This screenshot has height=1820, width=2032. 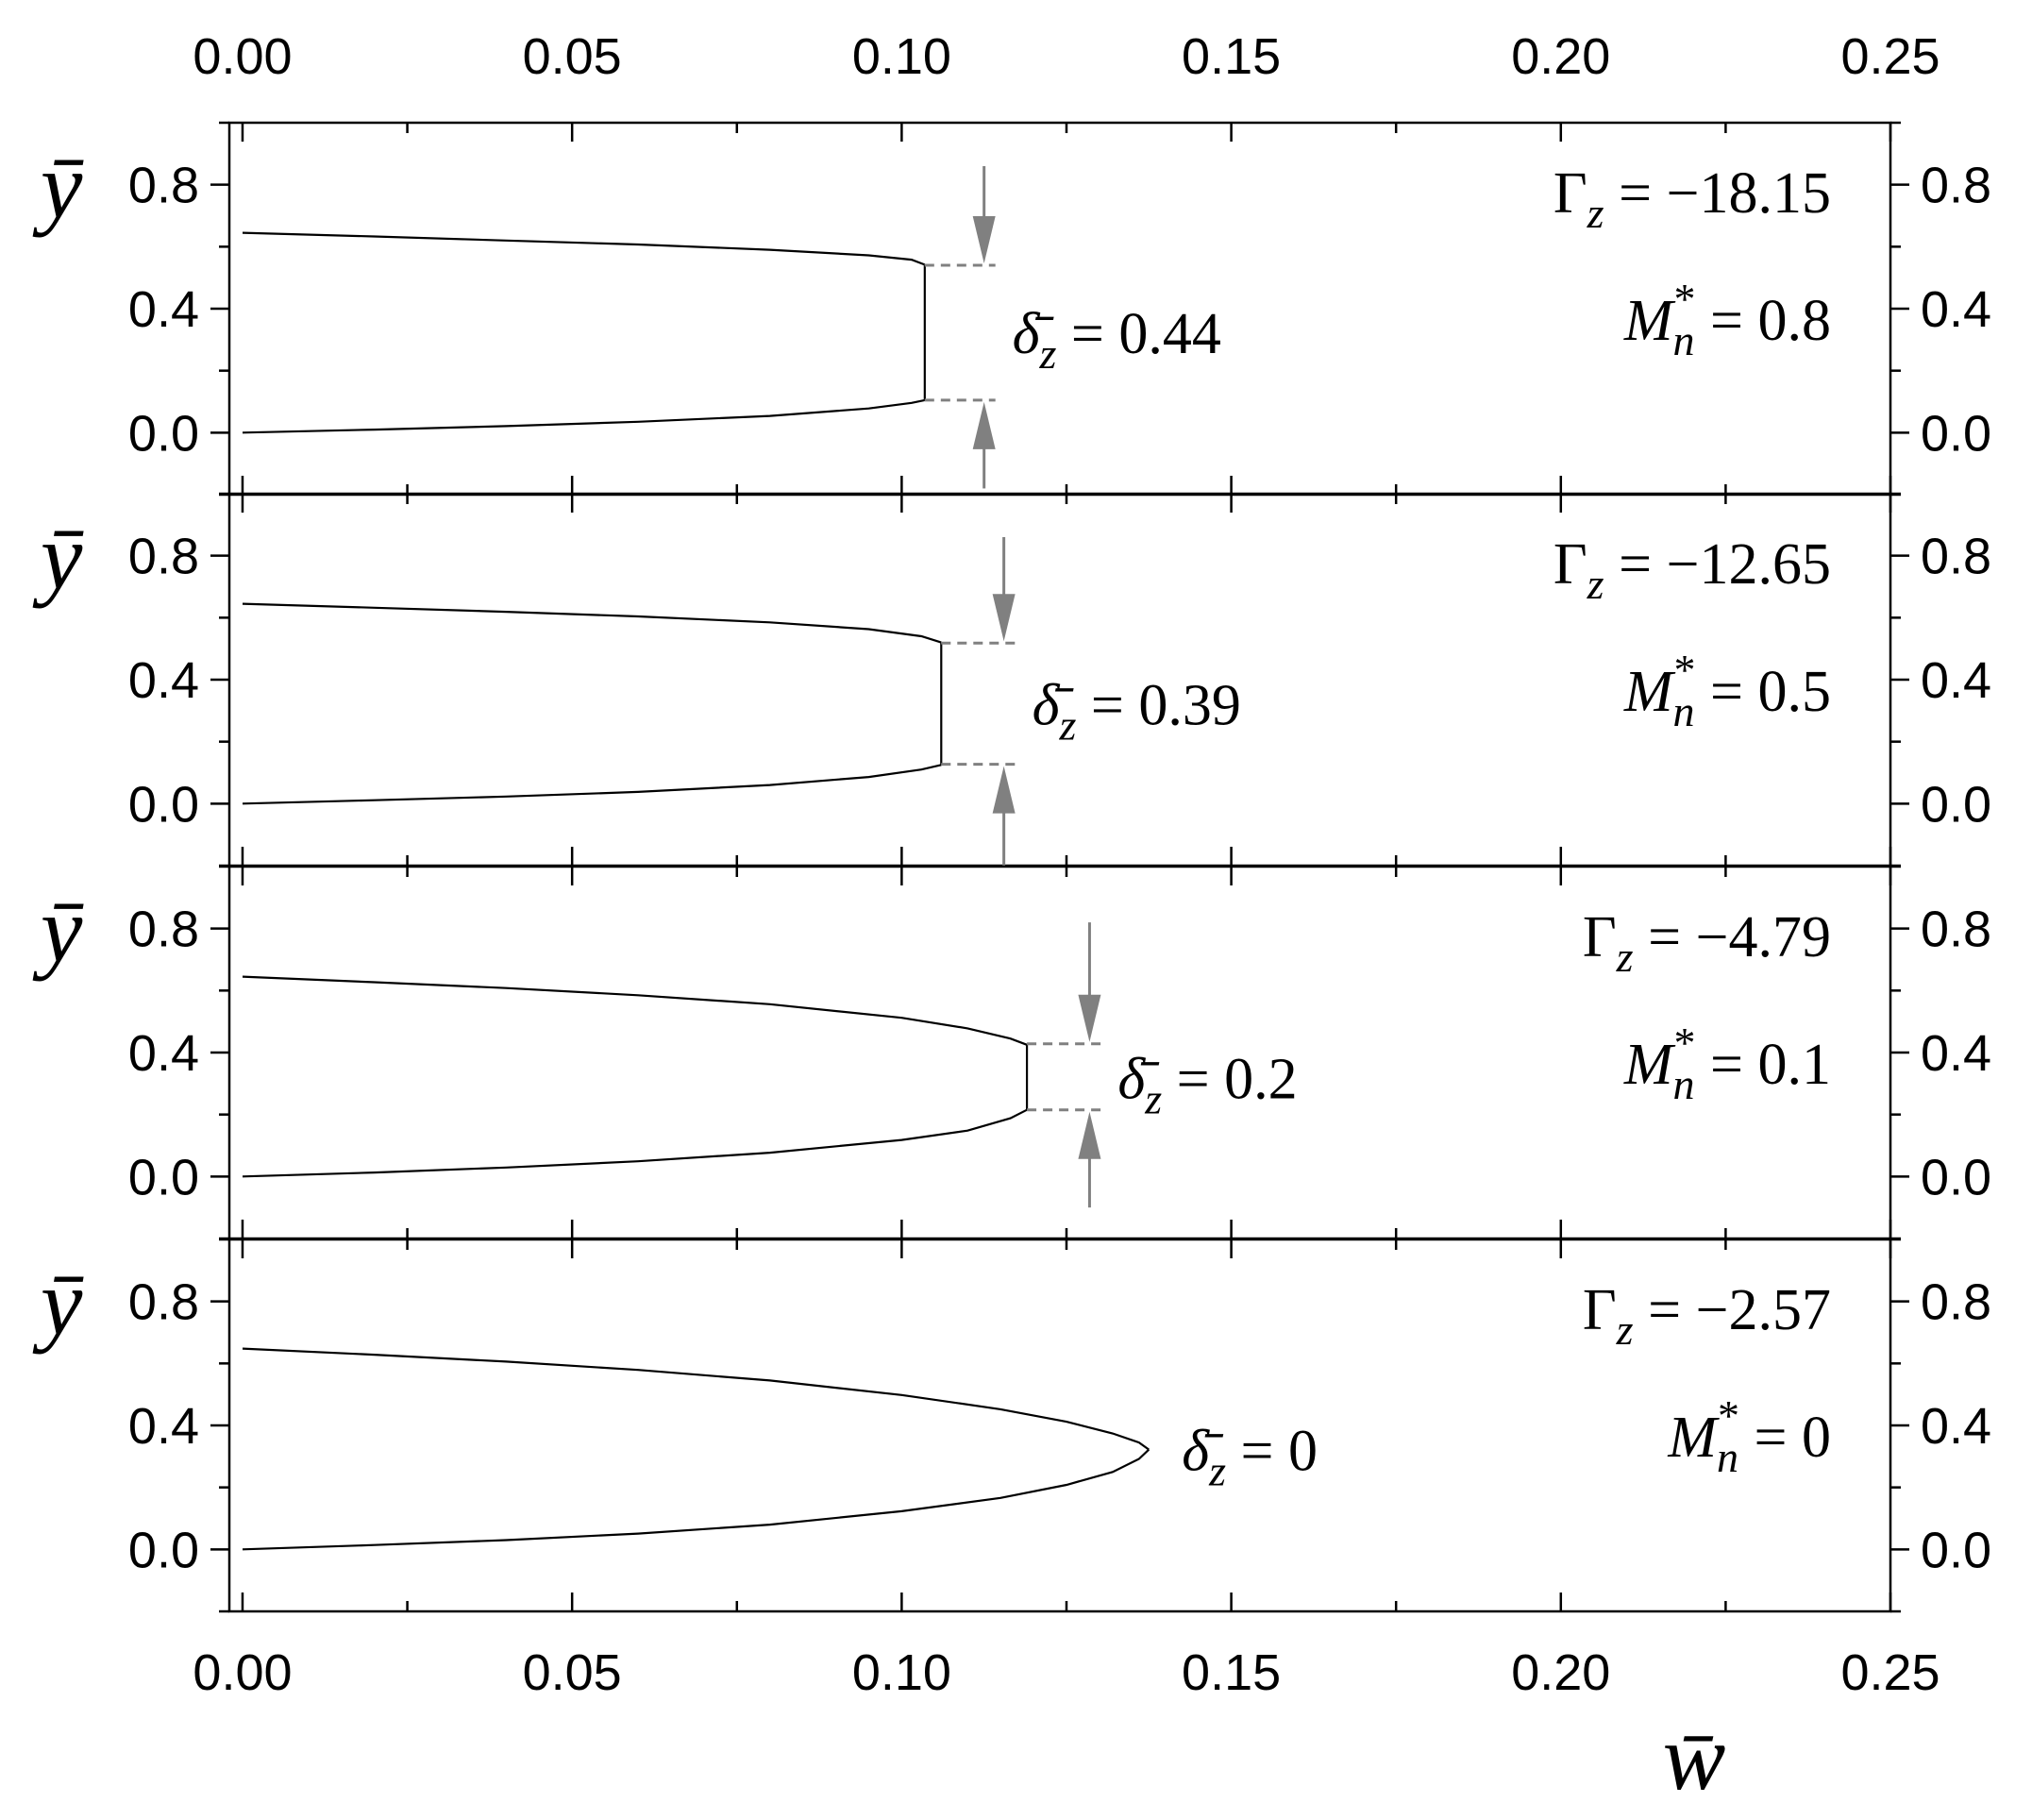 What do you see at coordinates (1066, 56) in the screenshot?
I see `top-x-tick-labels: 0.00 0.05 0.10 0.15 0.20 0.25` at bounding box center [1066, 56].